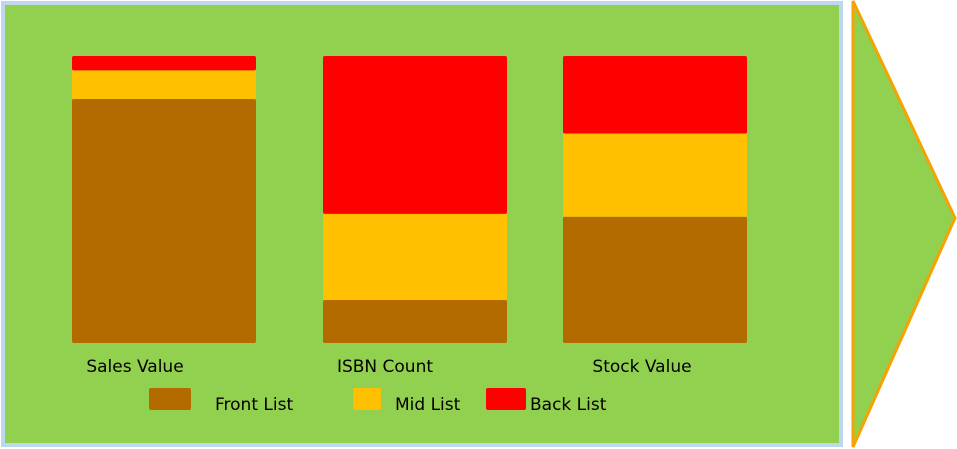 The width and height of the screenshot is (957, 449). What do you see at coordinates (385, 367) in the screenshot?
I see `category-label: ISBN Count` at bounding box center [385, 367].